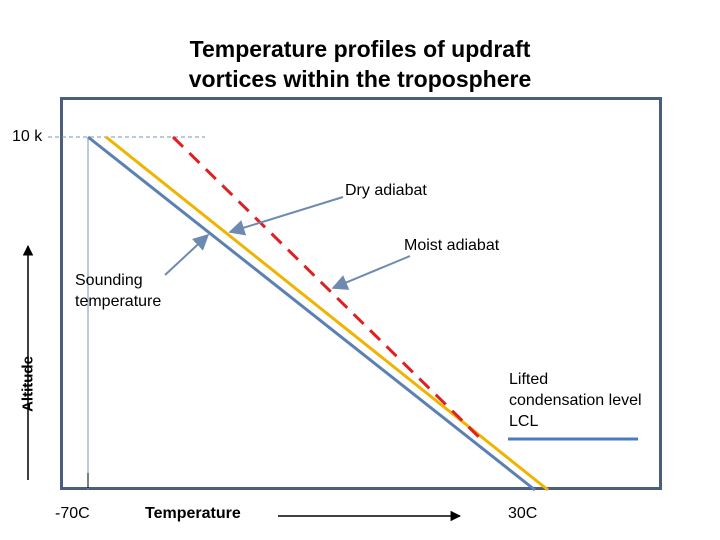 The height and width of the screenshot is (540, 720). I want to click on lcl-label: Lifted condensation level LCL, so click(575, 400).